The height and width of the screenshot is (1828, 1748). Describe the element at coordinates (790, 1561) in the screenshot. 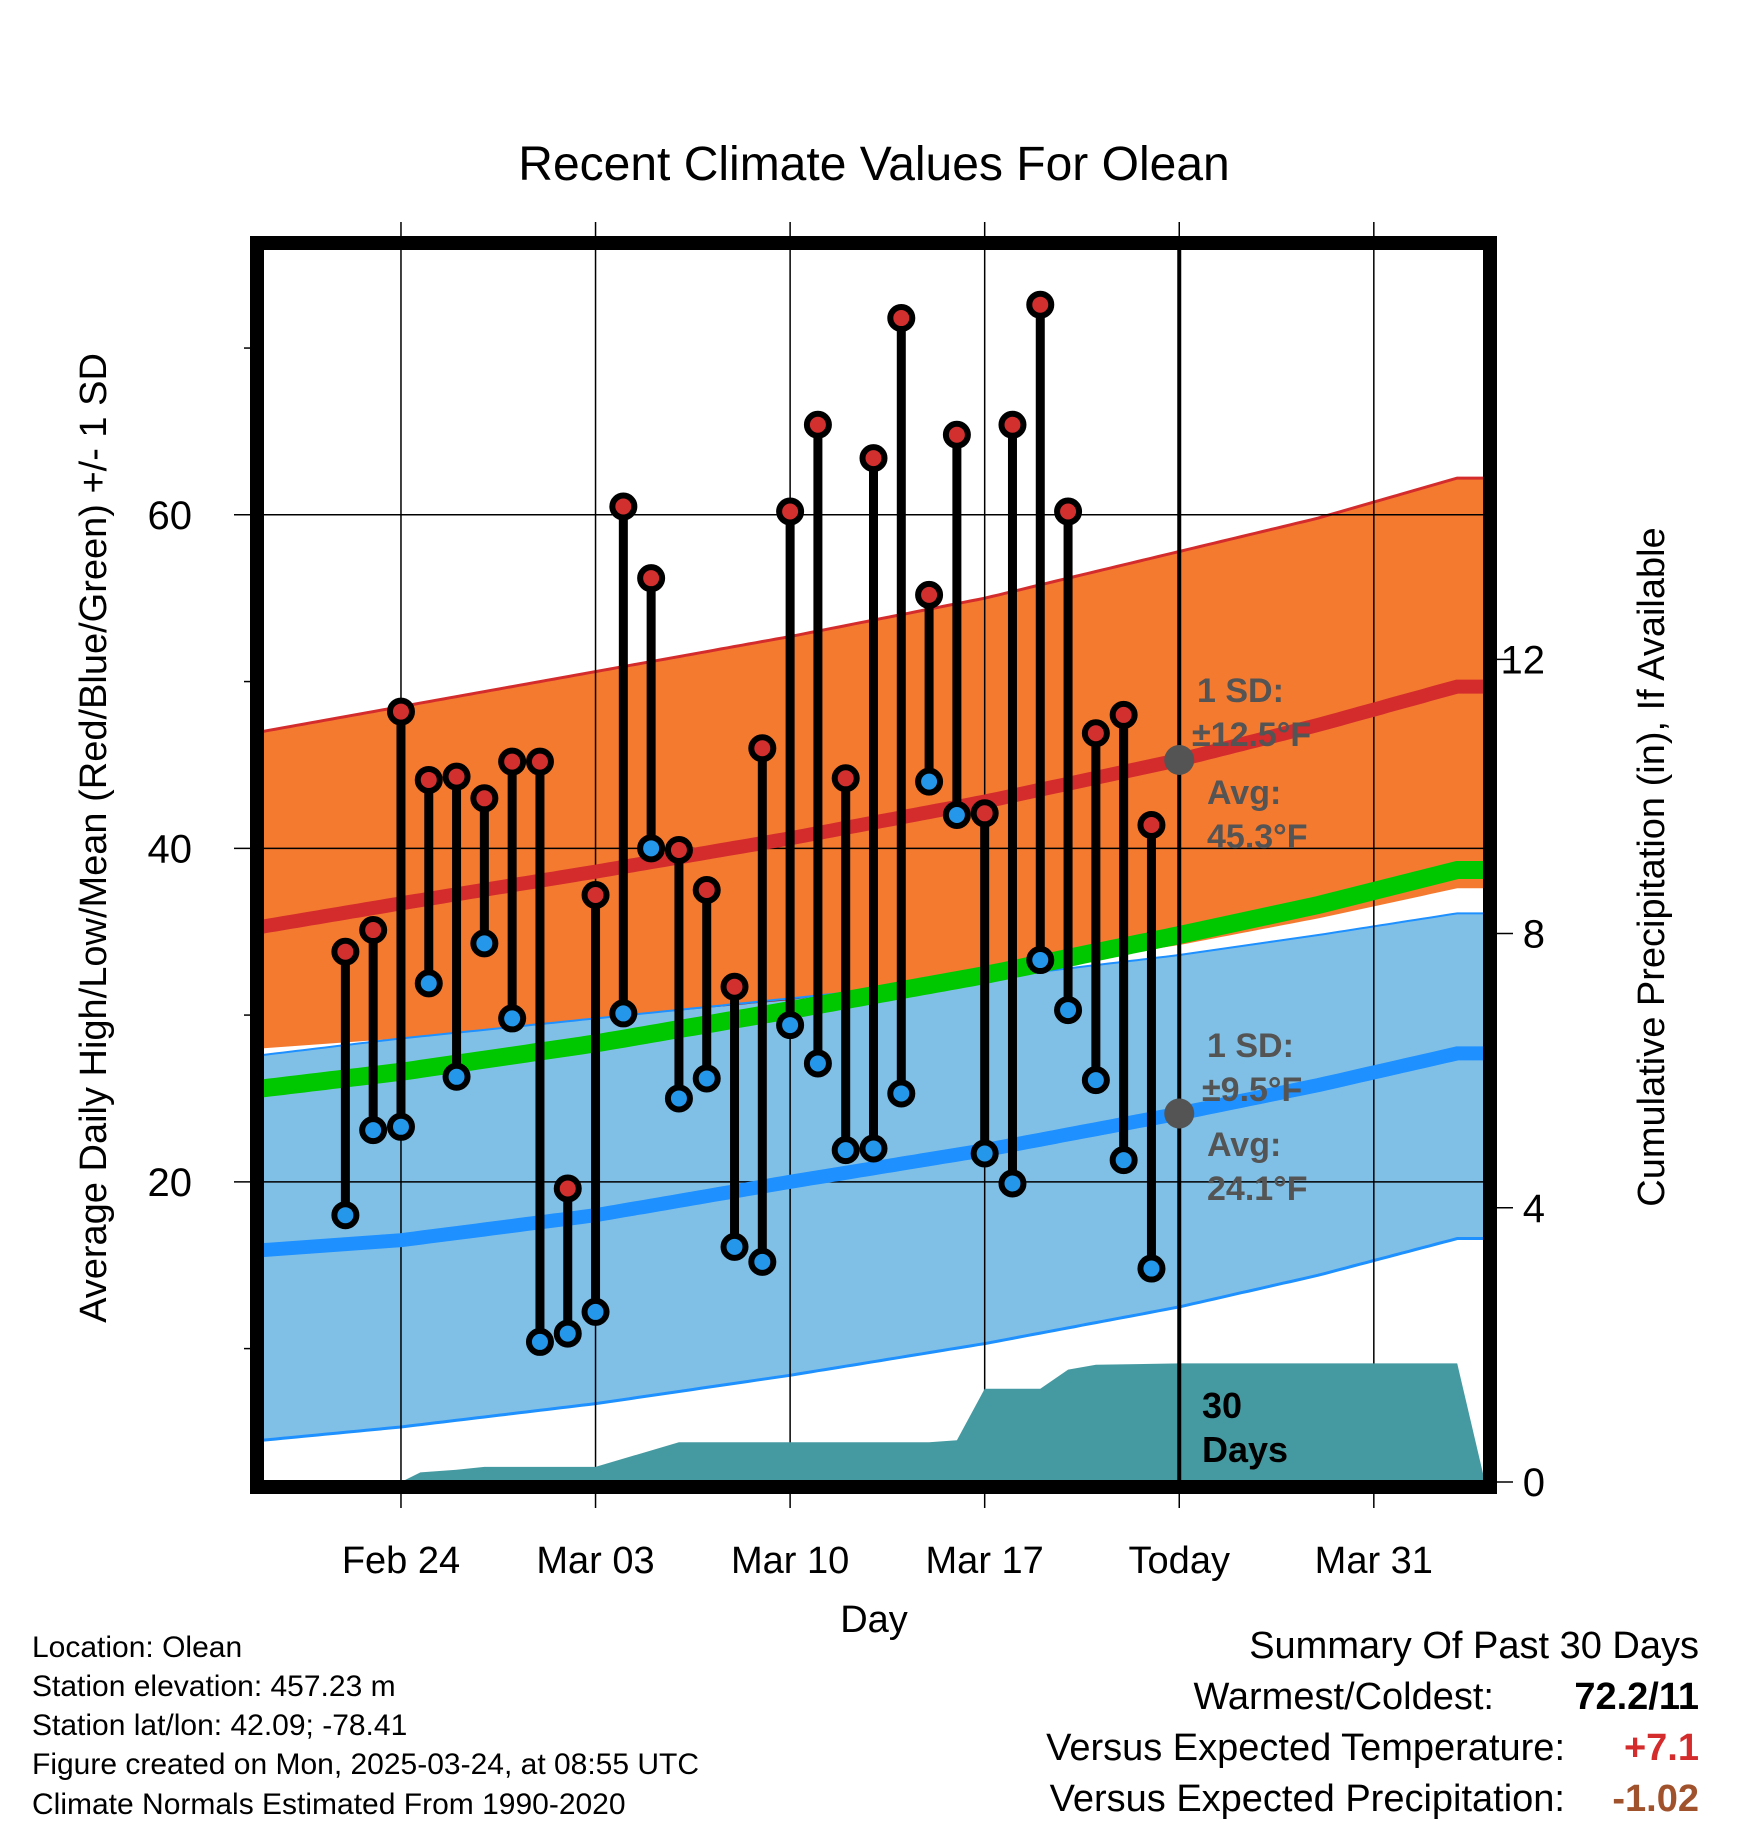

I see `x-tick-label: Mar 10` at that location.